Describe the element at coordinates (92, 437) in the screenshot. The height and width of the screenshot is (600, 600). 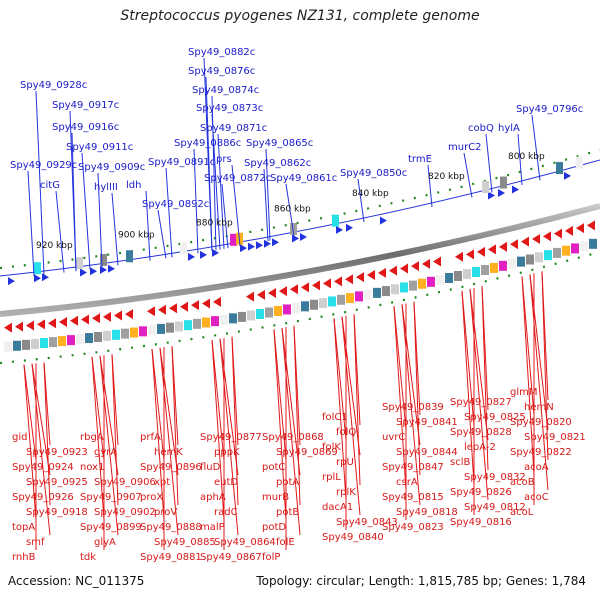
I see `reverse-gene-label: rbgA` at that location.